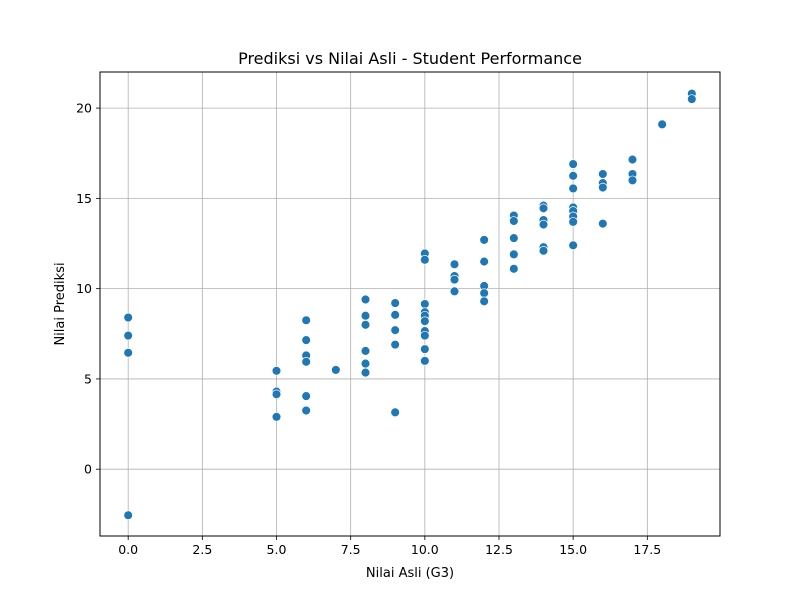  What do you see at coordinates (425, 549) in the screenshot?
I see `x-tick-label: 10.0` at bounding box center [425, 549].